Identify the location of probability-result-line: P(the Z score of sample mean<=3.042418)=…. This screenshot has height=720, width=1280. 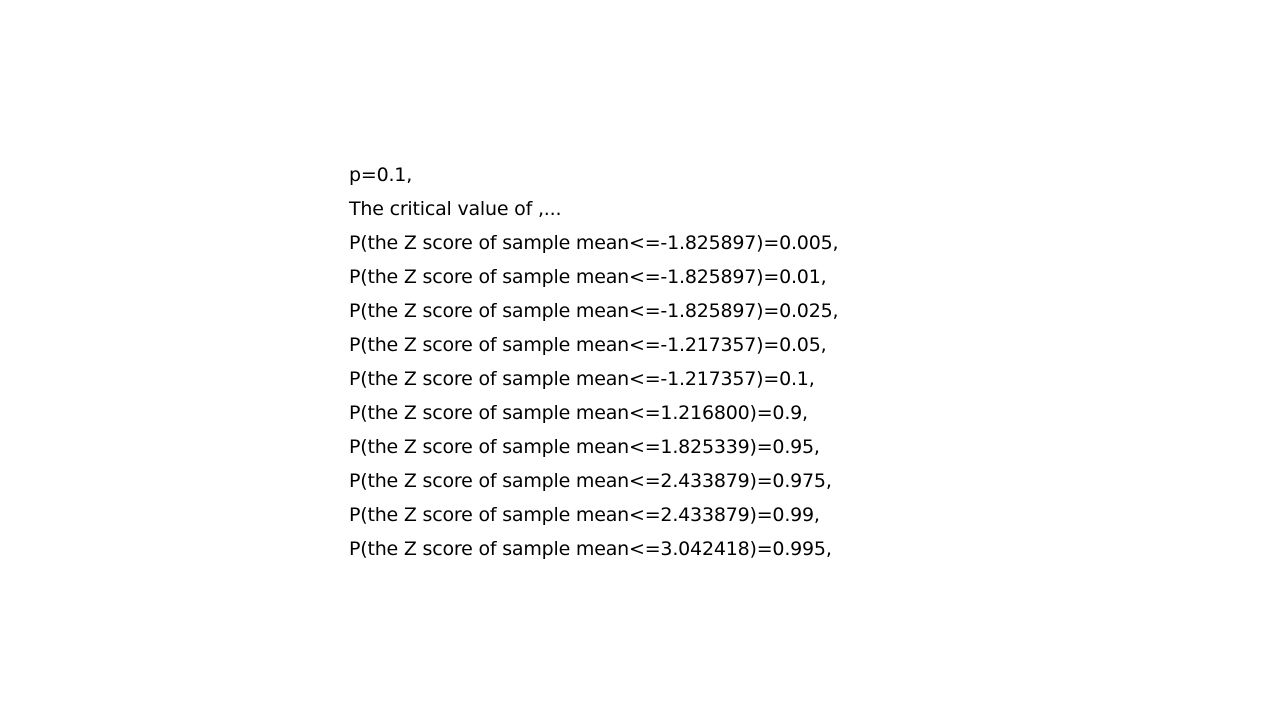
(590, 549).